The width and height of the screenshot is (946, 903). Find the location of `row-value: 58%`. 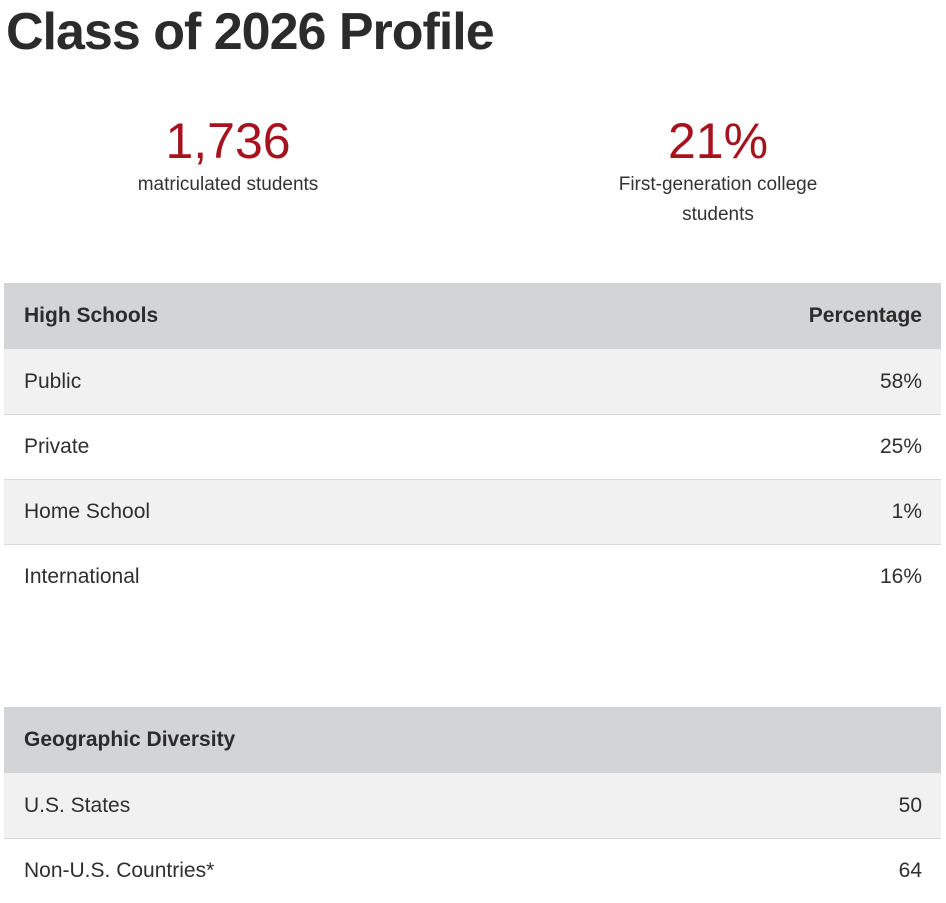

row-value: 58% is located at coordinates (900, 381).